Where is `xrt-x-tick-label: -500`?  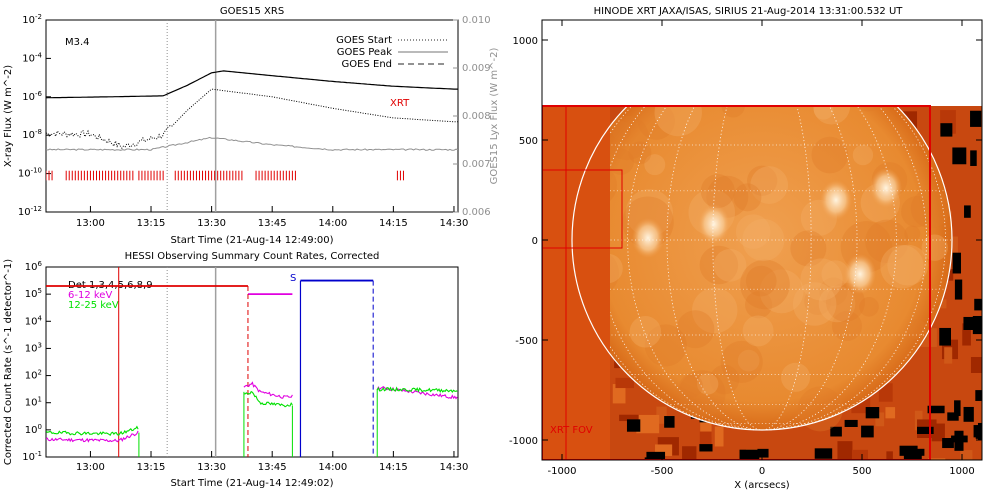 xrt-x-tick-label: -500 is located at coordinates (662, 471).